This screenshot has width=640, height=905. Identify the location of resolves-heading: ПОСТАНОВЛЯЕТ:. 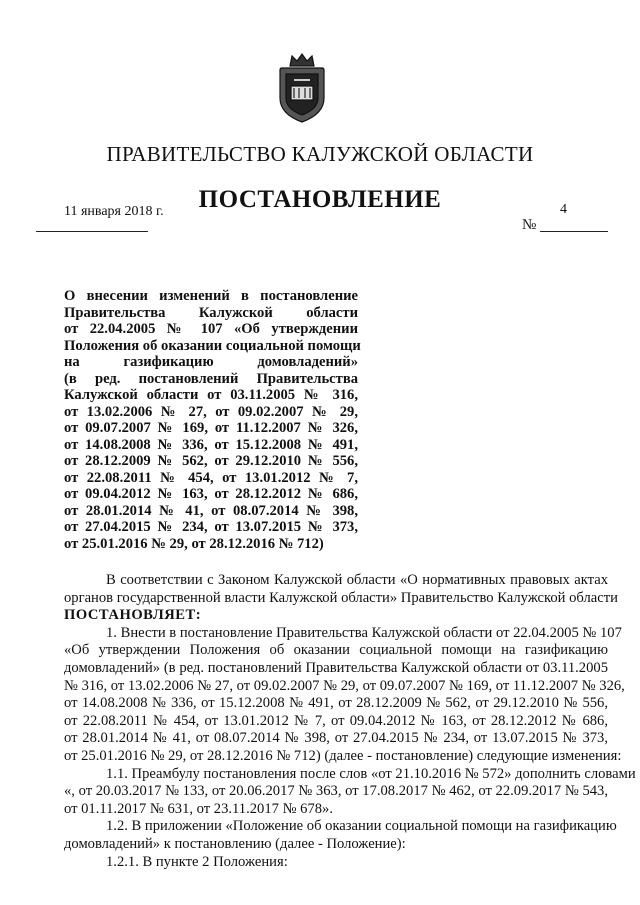
(133, 615).